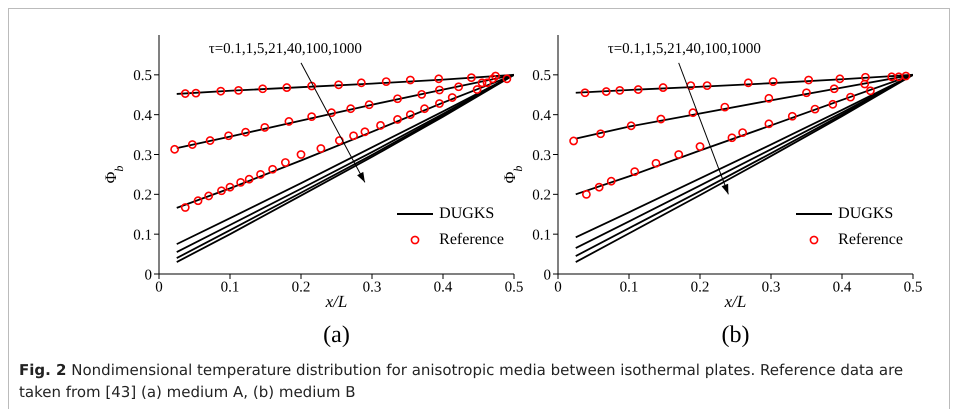 This screenshot has width=956, height=416. What do you see at coordinates (735, 335) in the screenshot?
I see `text: (b)` at bounding box center [735, 335].